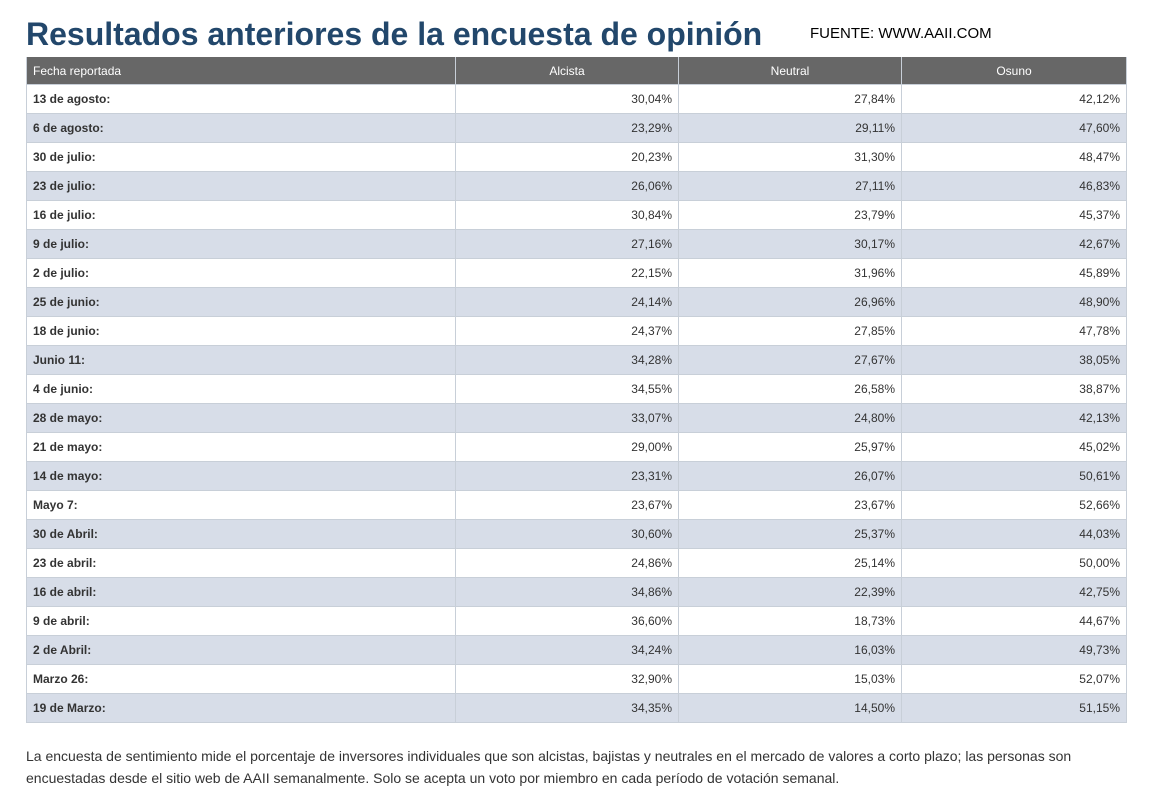  Describe the element at coordinates (567, 157) in the screenshot. I see `cell-bullish: 20,23%` at that location.